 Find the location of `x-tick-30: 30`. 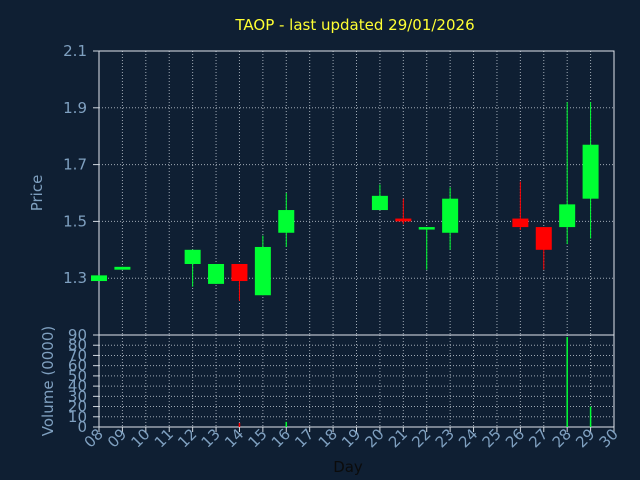

x-tick-30: 30 is located at coordinates (609, 438).